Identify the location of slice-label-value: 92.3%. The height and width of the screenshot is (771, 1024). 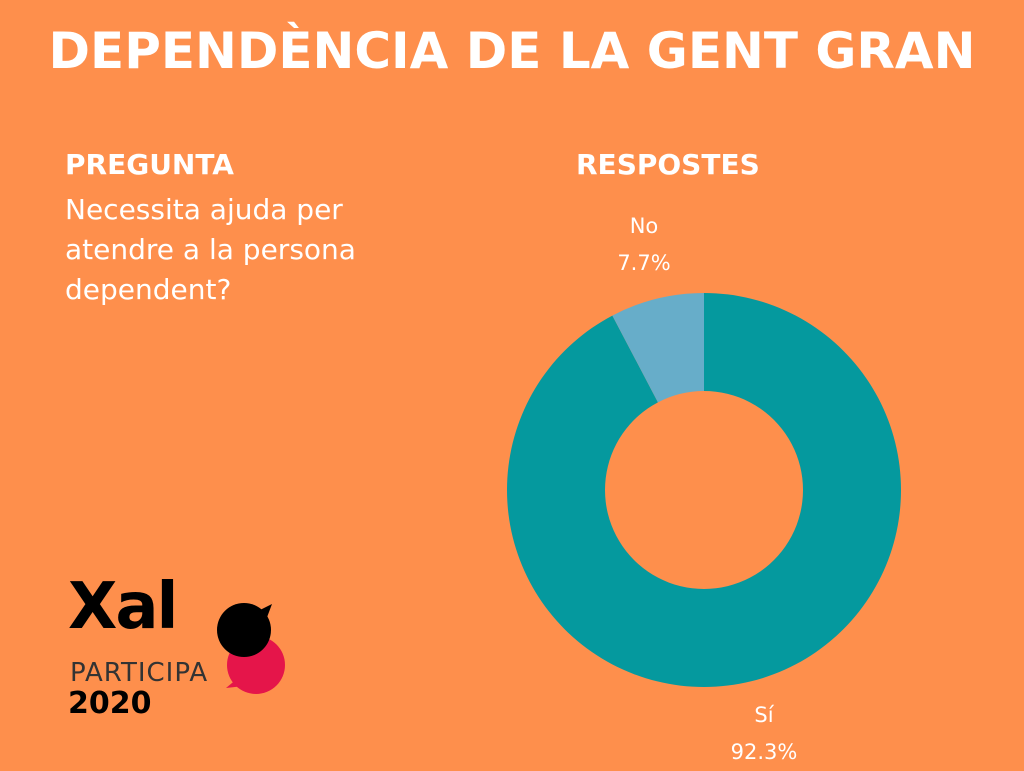
(764, 752).